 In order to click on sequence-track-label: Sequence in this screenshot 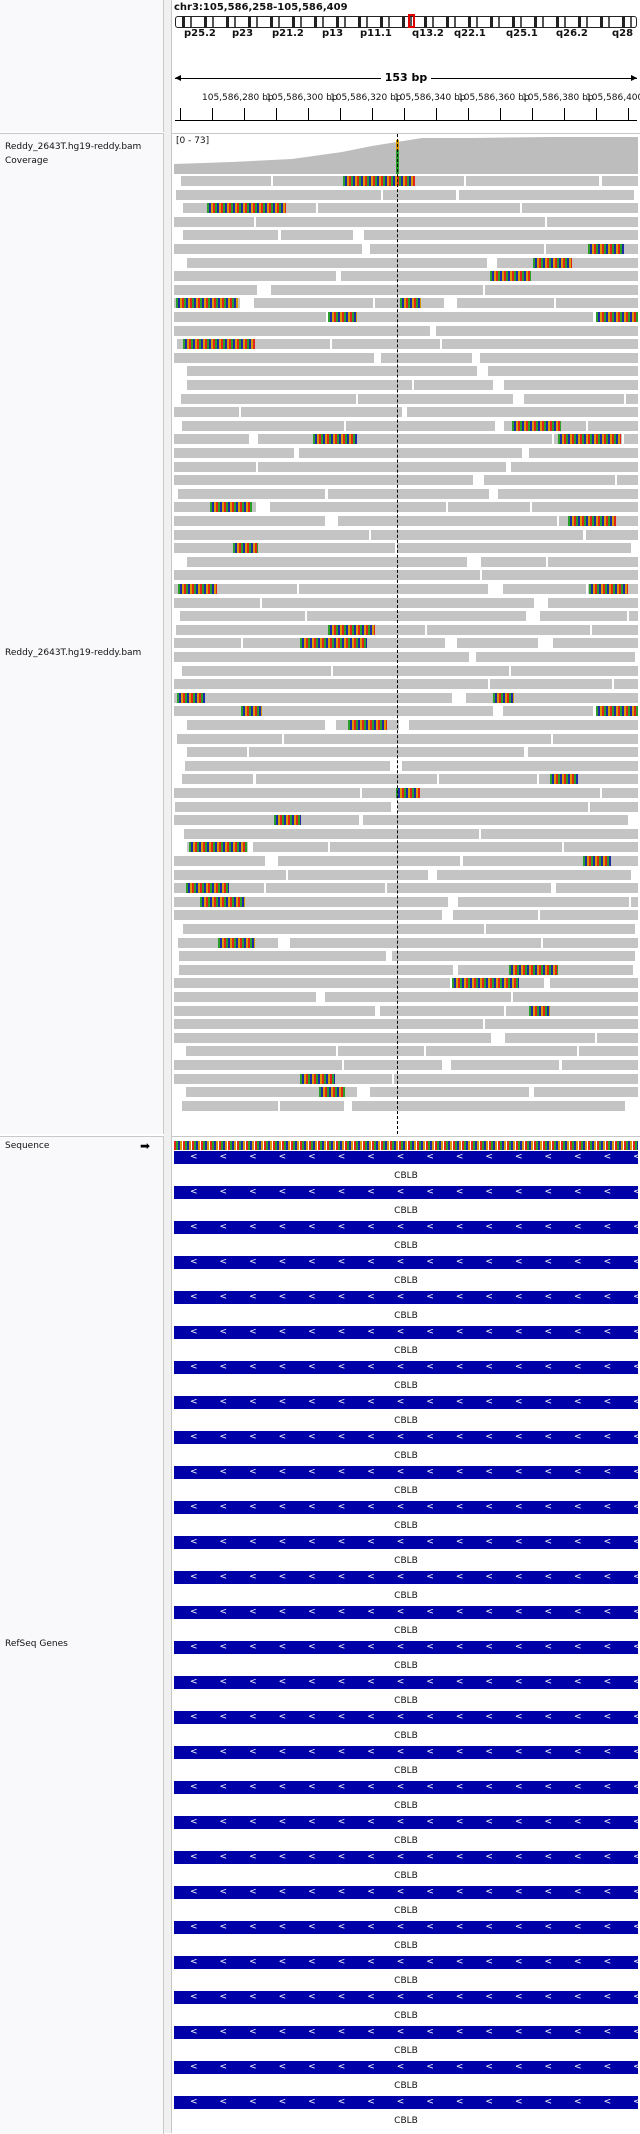, I will do `click(27, 1146)`.